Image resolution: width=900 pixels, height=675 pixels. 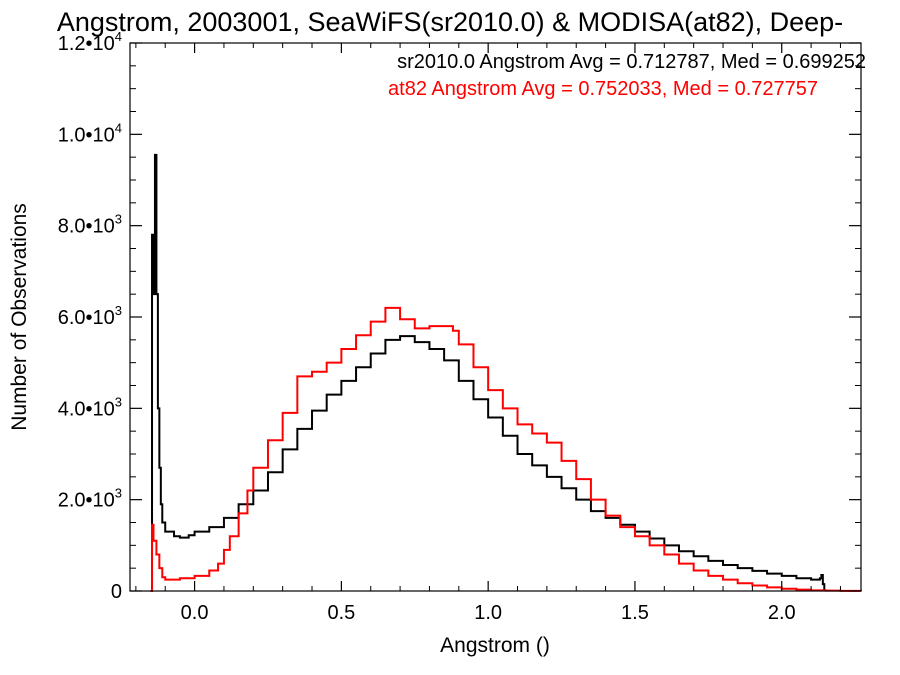 What do you see at coordinates (90, 499) in the screenshot?
I see `y-tick-label: 2.0•103` at bounding box center [90, 499].